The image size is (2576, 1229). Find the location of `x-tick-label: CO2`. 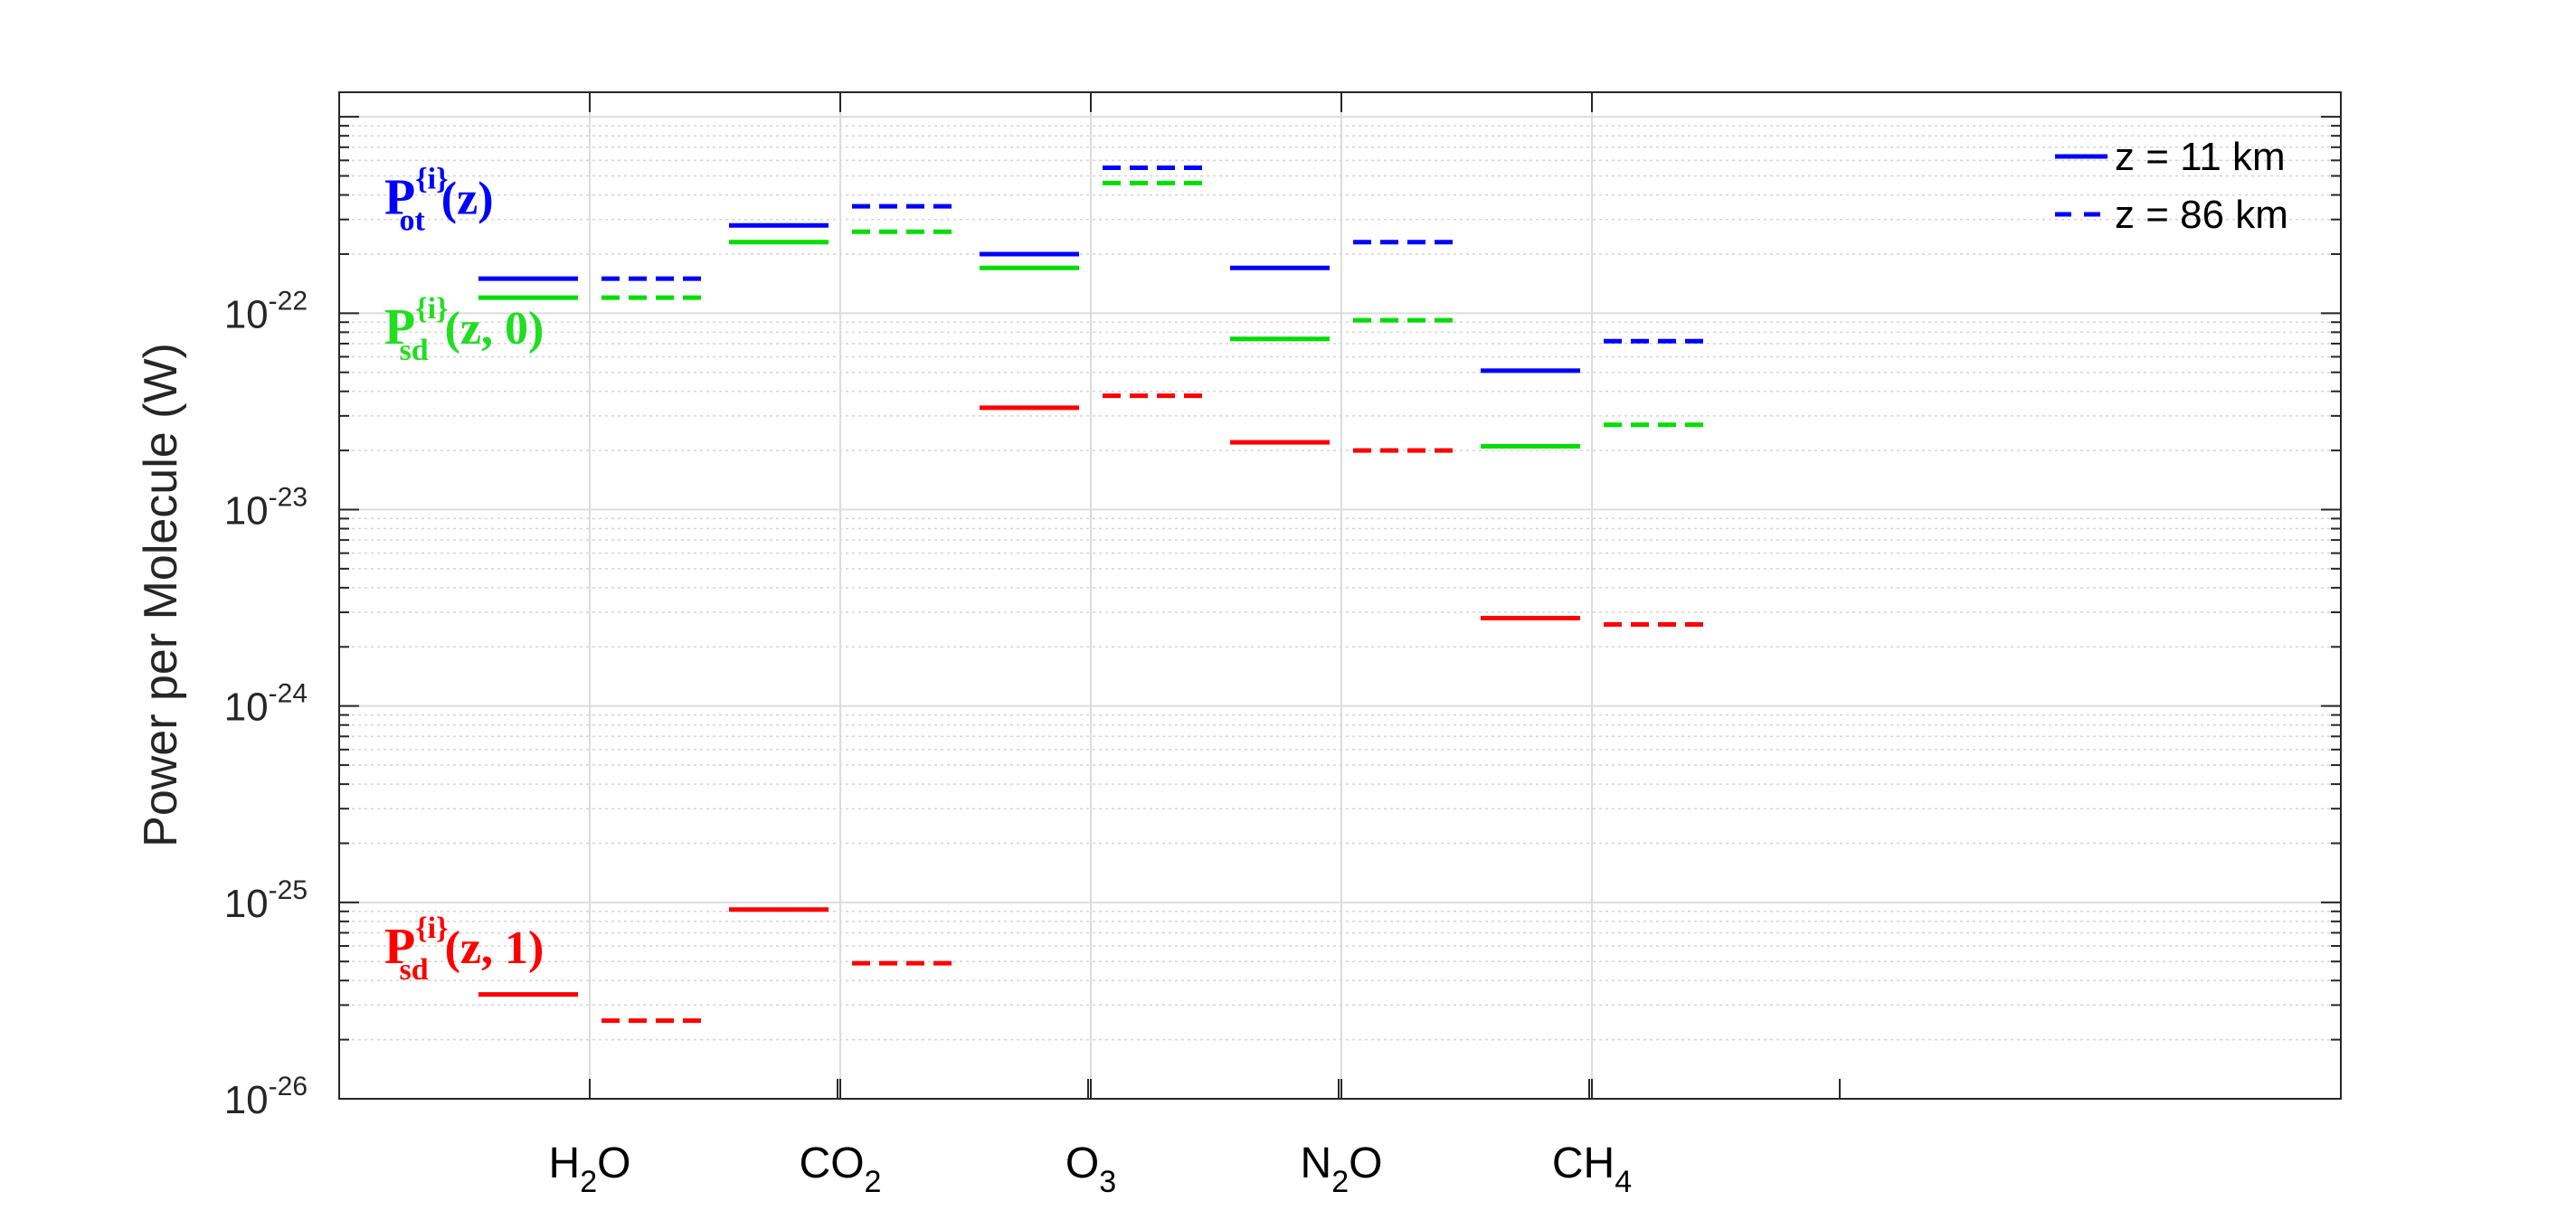

x-tick-label: CO2 is located at coordinates (841, 1169).